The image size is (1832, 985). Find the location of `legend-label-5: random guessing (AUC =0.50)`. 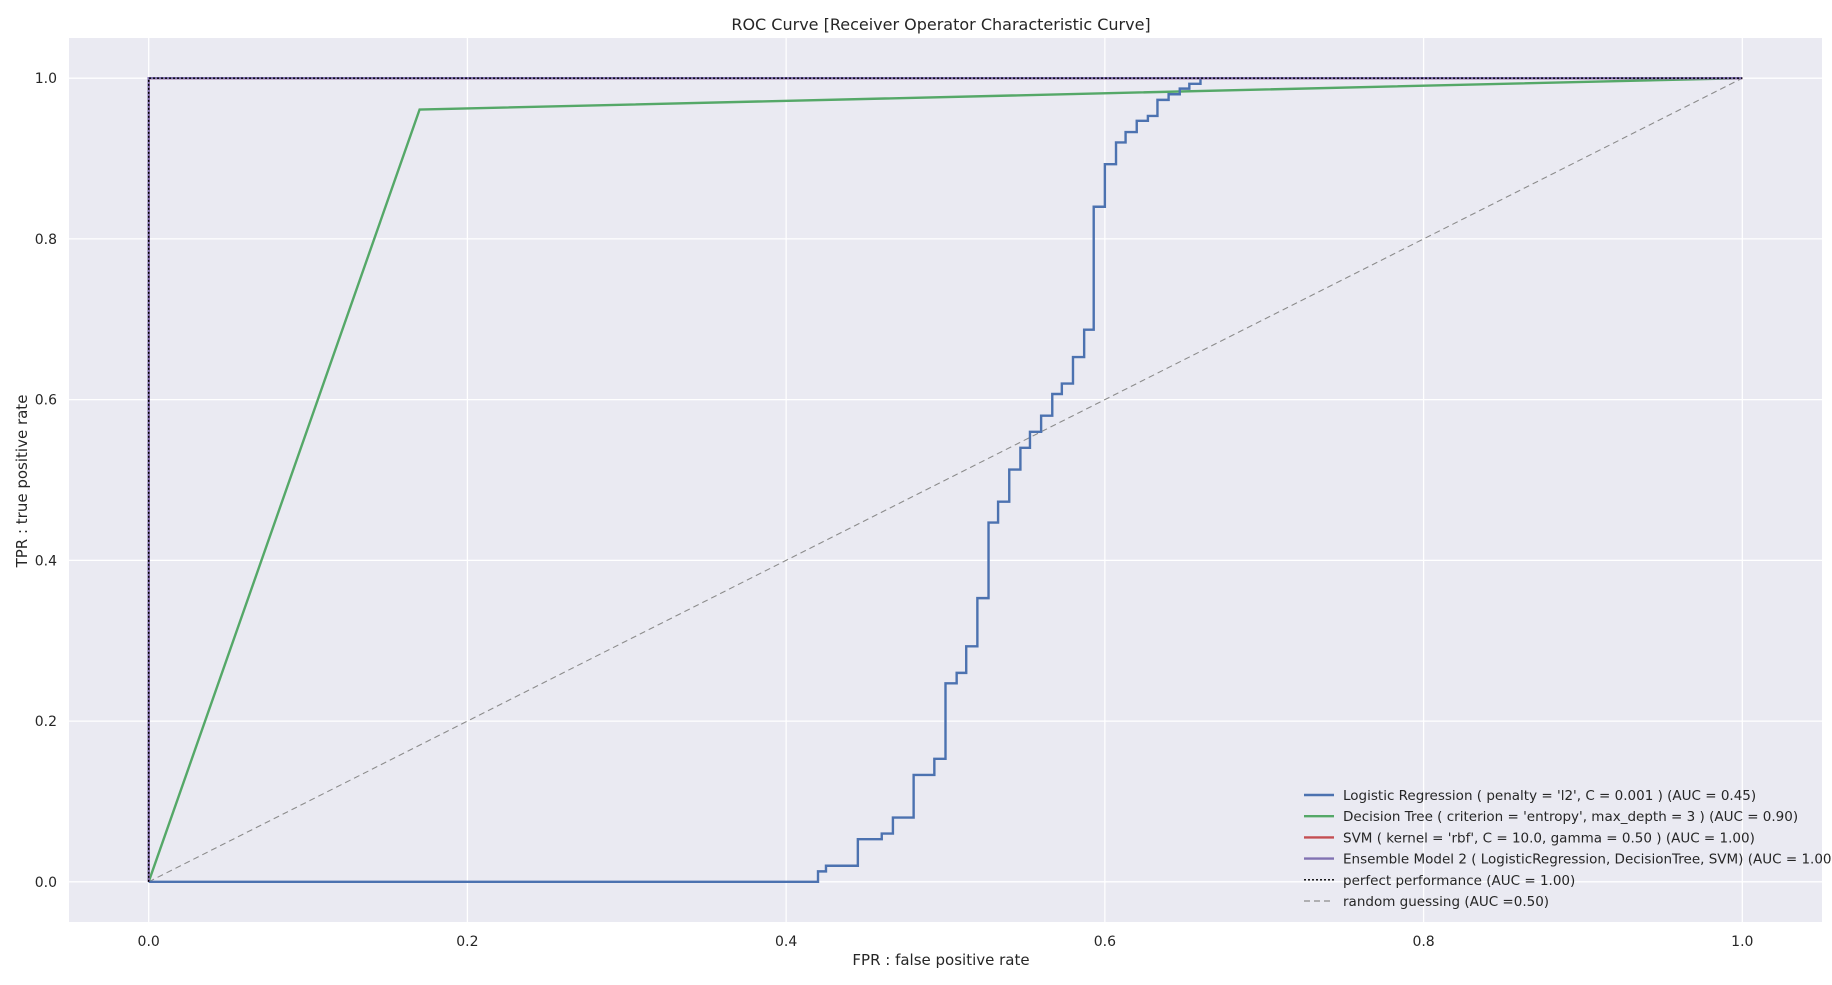

legend-label-5: random guessing (AUC =0.50) is located at coordinates (1446, 902).